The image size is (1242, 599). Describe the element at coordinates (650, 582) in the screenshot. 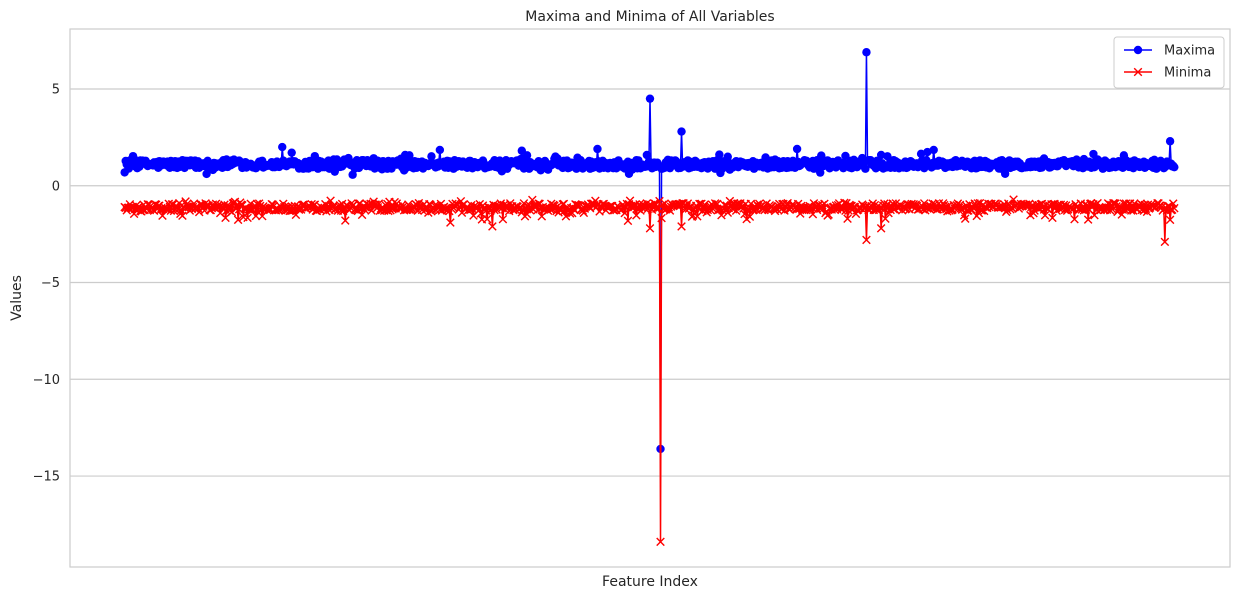

I see `x-axis-label: Feature Index` at that location.